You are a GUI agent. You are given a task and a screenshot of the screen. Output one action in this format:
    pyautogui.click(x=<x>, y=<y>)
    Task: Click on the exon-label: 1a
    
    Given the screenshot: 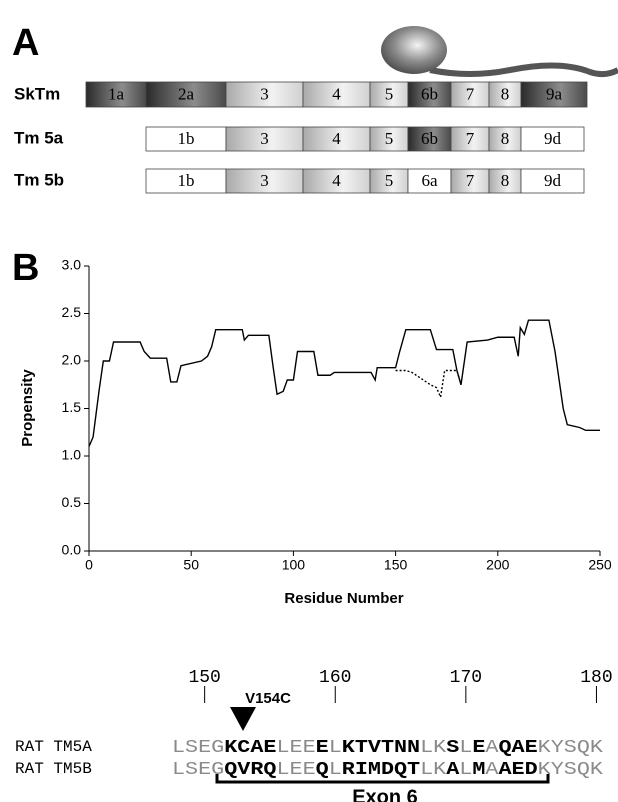 What is the action you would take?
    pyautogui.click(x=116, y=93)
    